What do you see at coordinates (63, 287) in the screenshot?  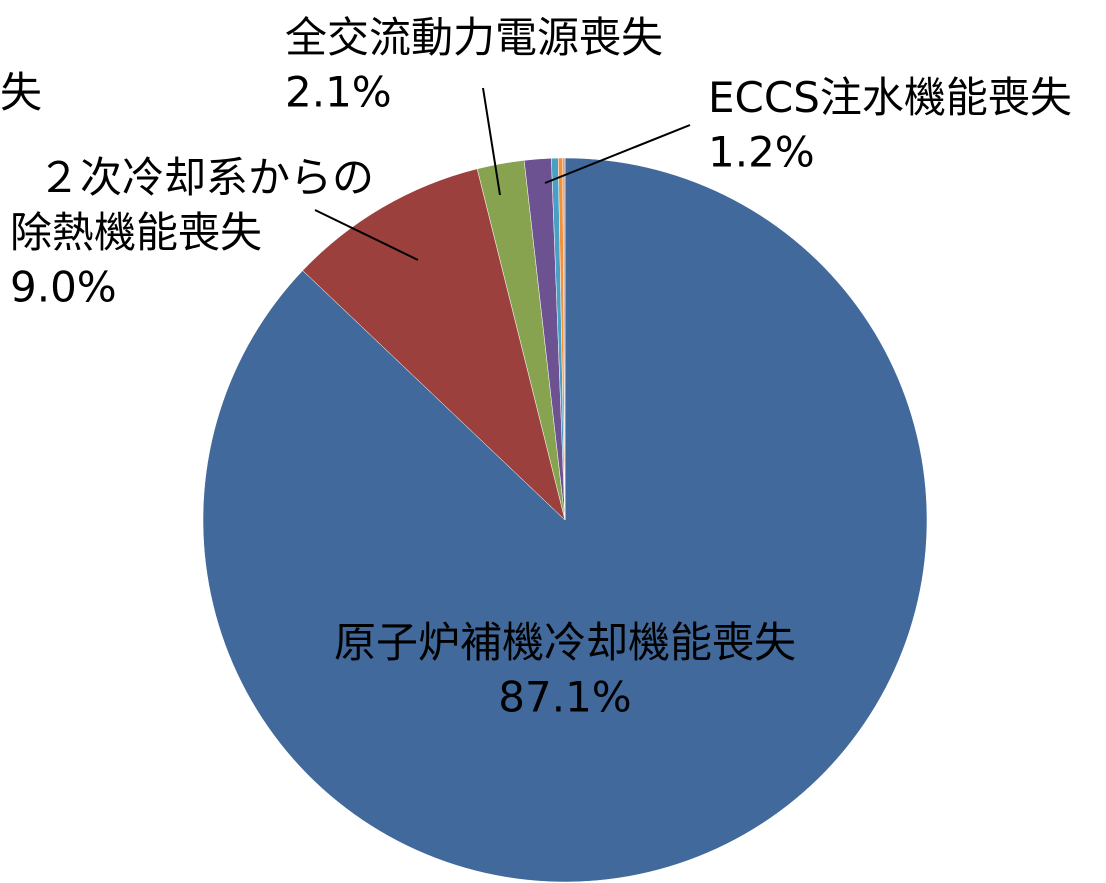 I see `slice-value-label: 9.0%` at bounding box center [63, 287].